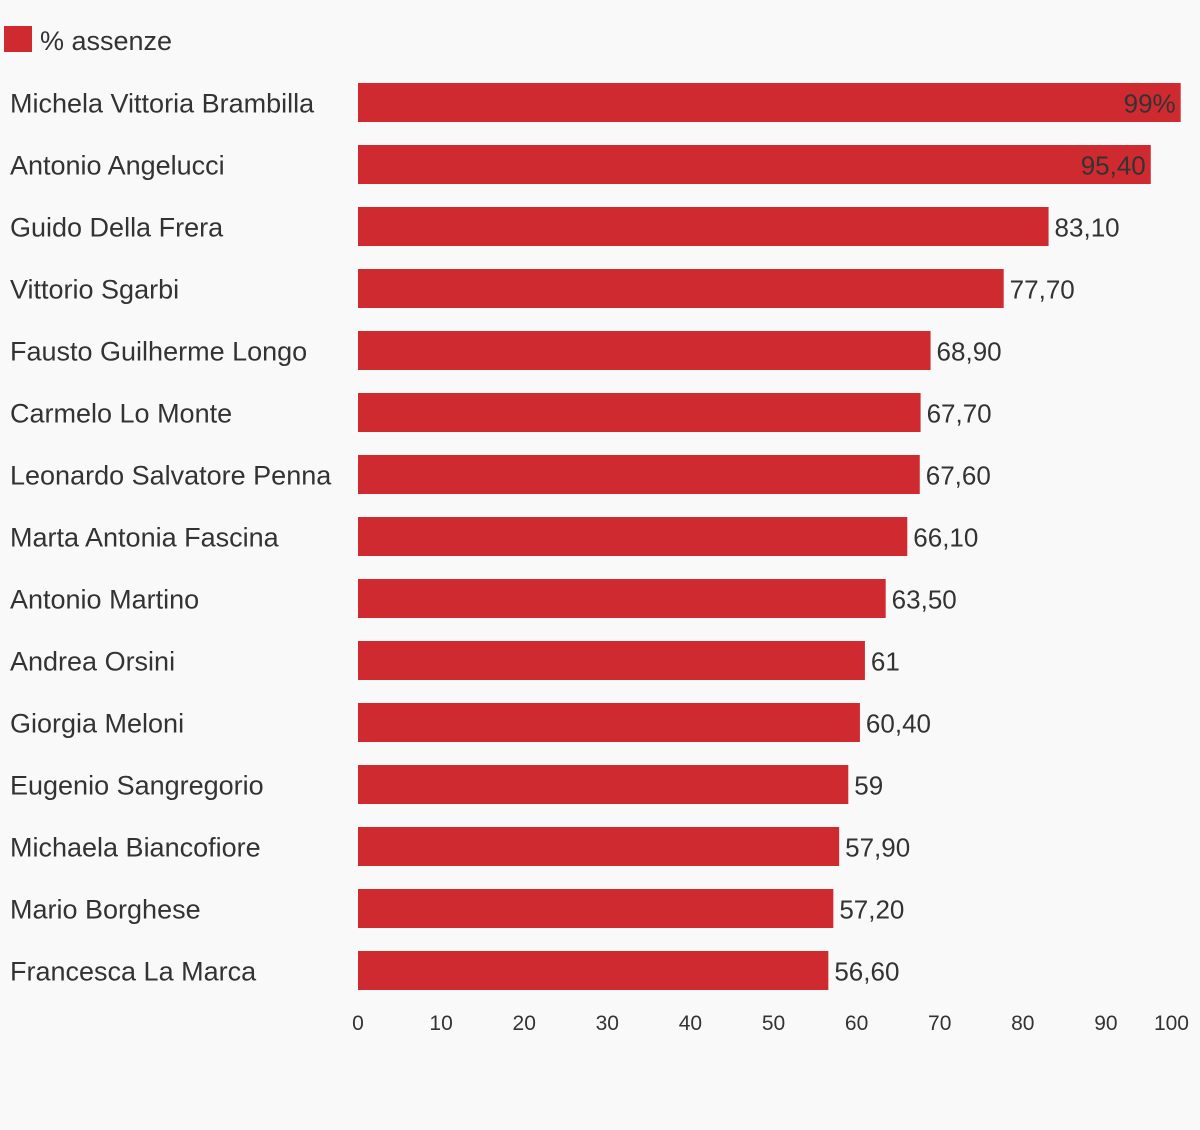  What do you see at coordinates (599, 846) in the screenshot?
I see `bar-michaela-biancofiore` at bounding box center [599, 846].